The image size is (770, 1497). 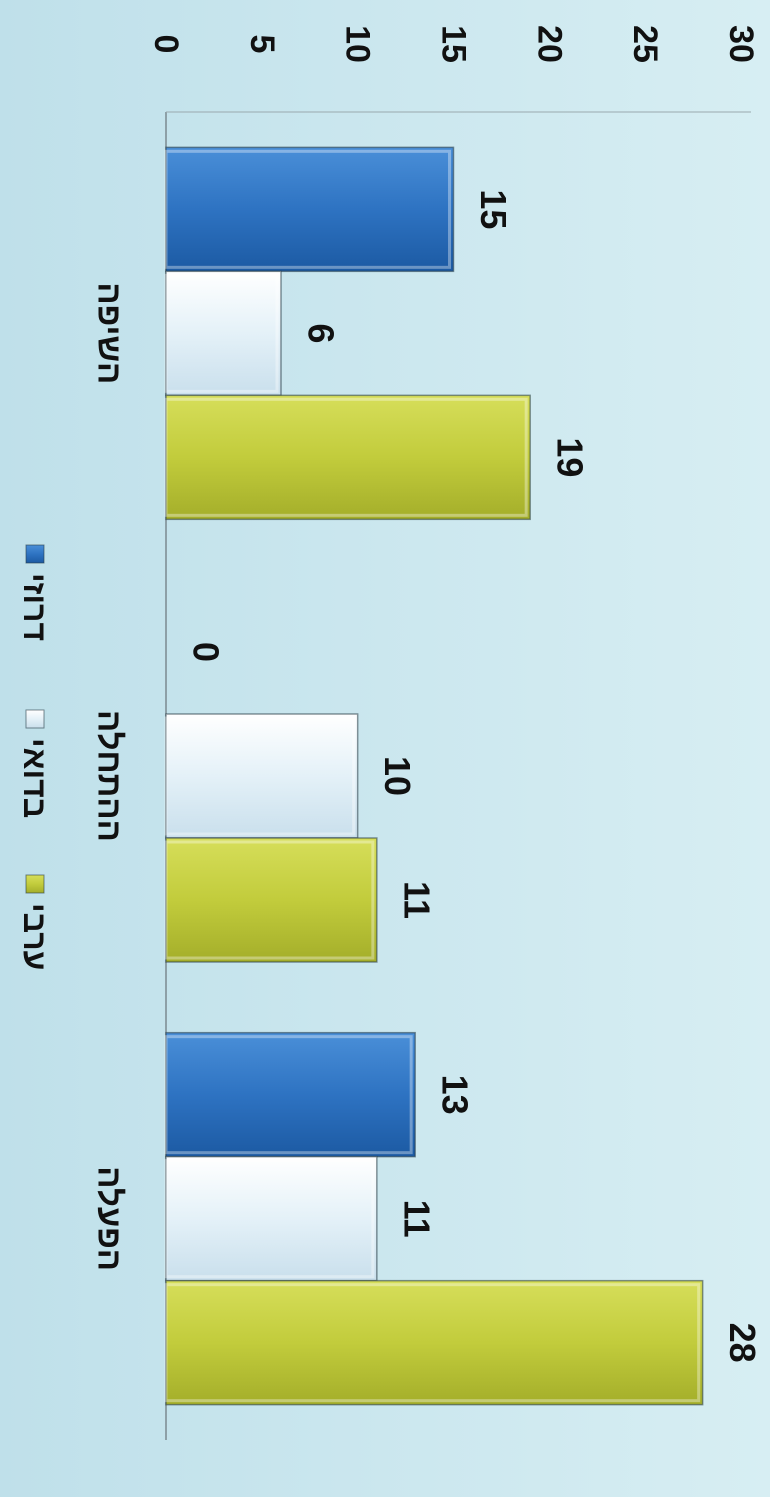 I want to click on x-tick-label: השיפה, so click(x=110, y=333).